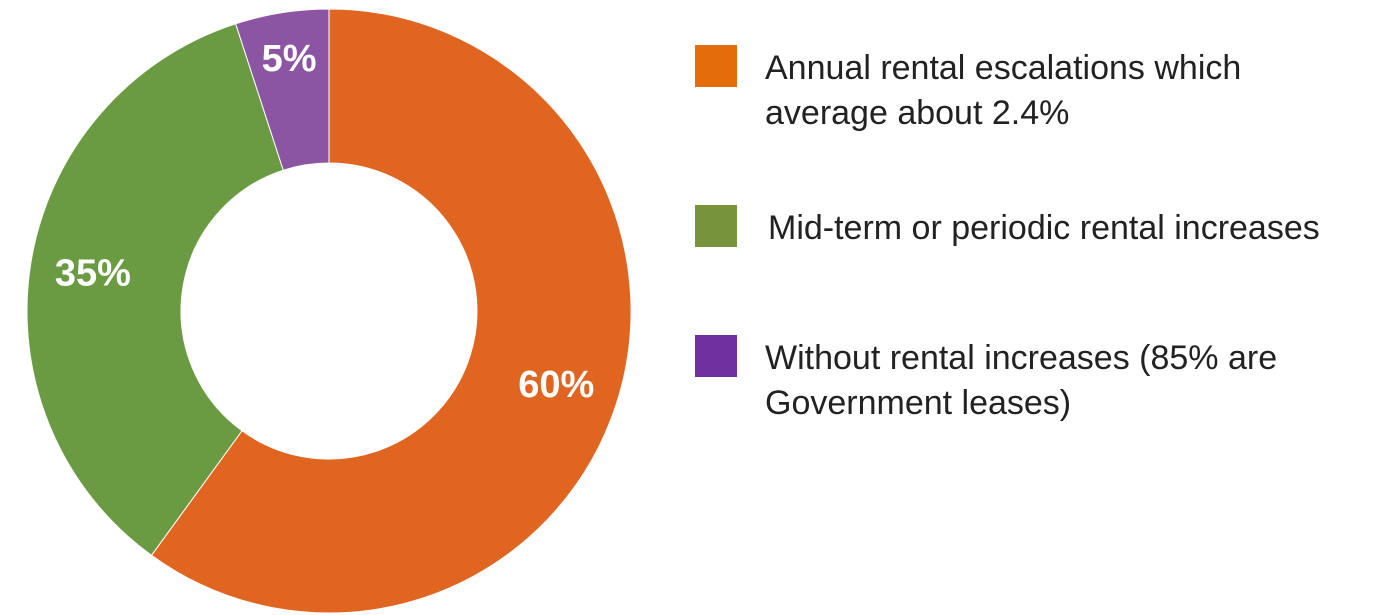 The height and width of the screenshot is (615, 1399). I want to click on legend-item-mid-term-or-periodic-rental-increases: Mid-term or periodic rental increases, so click(1007, 226).